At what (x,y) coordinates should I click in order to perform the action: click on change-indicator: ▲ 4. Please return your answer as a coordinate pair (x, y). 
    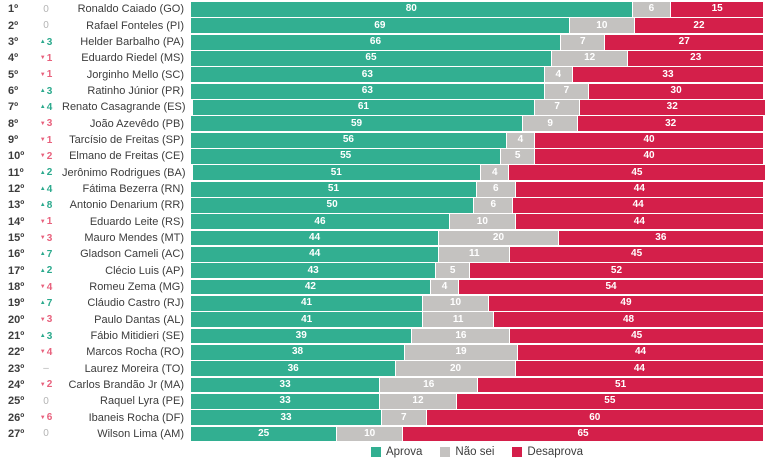
    Looking at the image, I should click on (46, 107).